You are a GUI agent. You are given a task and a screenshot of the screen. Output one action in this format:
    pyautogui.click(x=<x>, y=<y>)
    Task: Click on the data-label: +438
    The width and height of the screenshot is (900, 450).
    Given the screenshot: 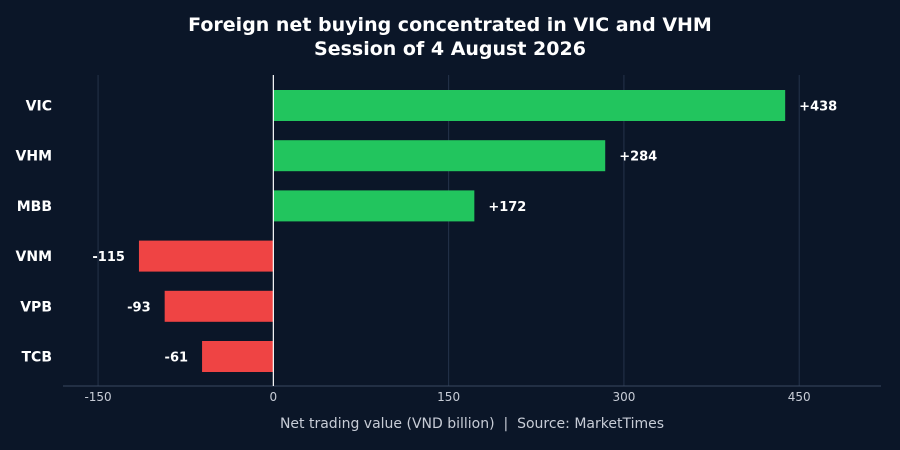 What is the action you would take?
    pyautogui.click(x=818, y=107)
    